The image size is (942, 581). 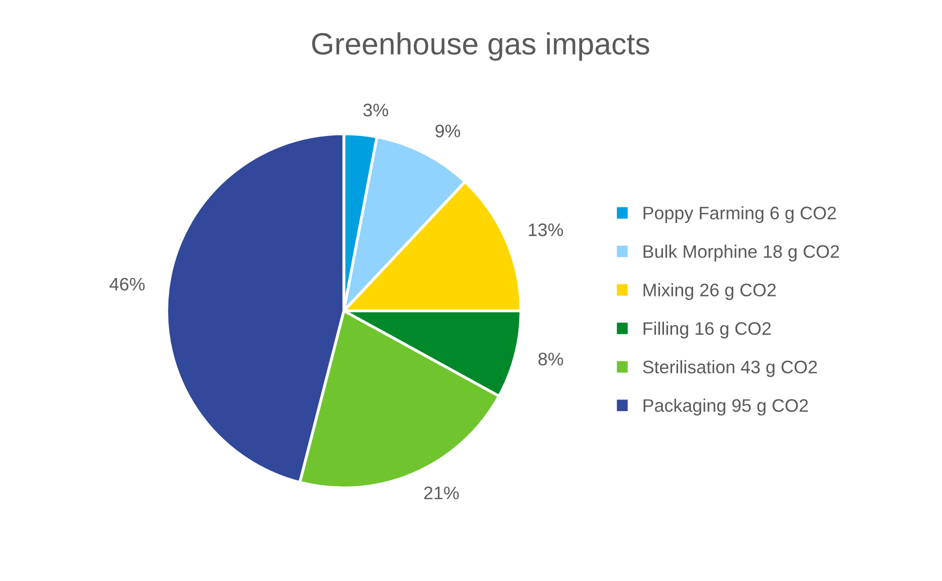 I want to click on legend-label: Sterilisation 43 g CO2, so click(x=729, y=368).